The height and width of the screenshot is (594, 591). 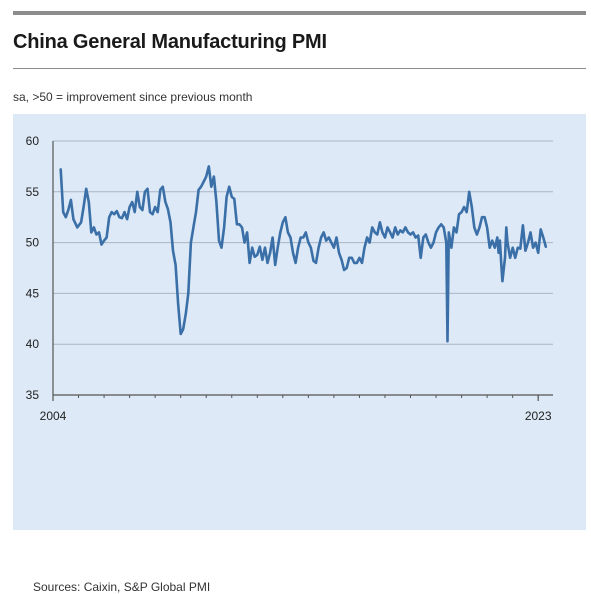 I want to click on y-tick-label: 55, so click(x=33, y=192).